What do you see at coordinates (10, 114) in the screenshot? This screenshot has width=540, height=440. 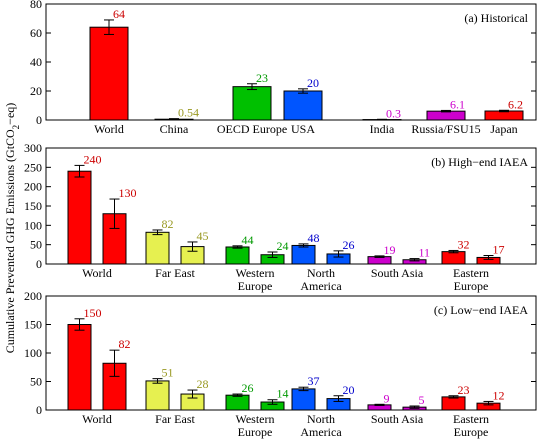 I see `y-axis-label-end: −eq)` at bounding box center [10, 114].